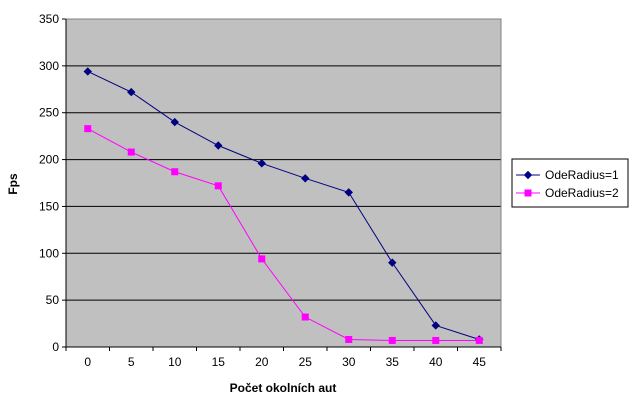 The height and width of the screenshot is (410, 632). Describe the element at coordinates (53, 300) in the screenshot. I see `y-tick-label: 50` at that location.